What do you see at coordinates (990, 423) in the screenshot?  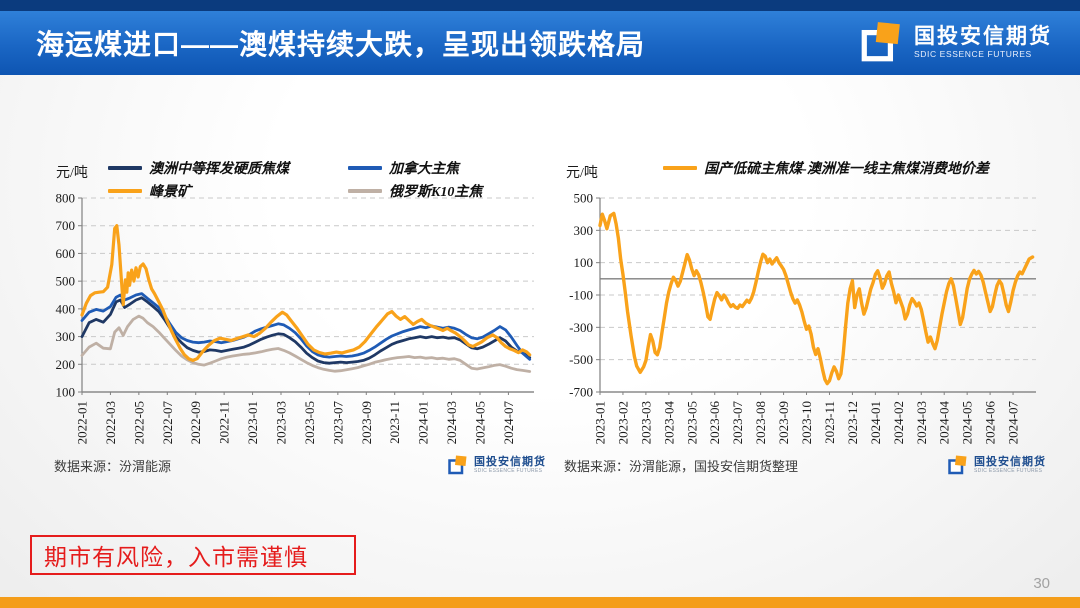 I see `svg-text: 2024-06` at bounding box center [990, 423].